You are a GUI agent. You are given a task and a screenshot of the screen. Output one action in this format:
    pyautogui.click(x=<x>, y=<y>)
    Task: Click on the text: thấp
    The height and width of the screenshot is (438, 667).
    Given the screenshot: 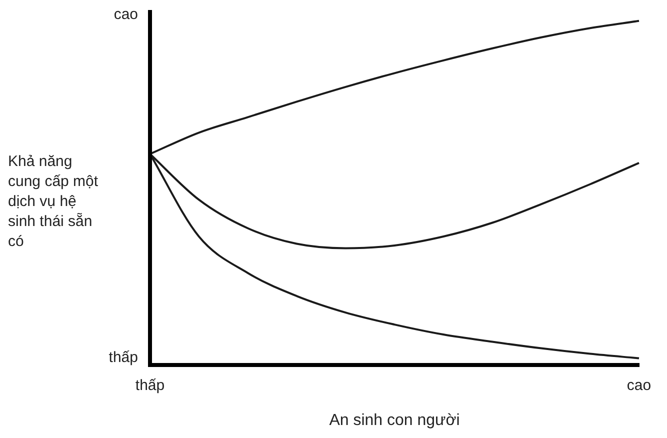 What is the action you would take?
    pyautogui.click(x=123, y=357)
    